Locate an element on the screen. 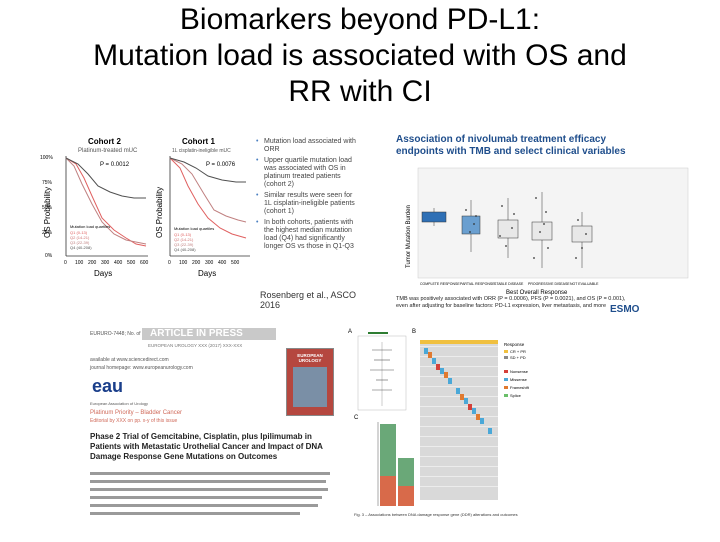  panel-b-label: B is located at coordinates (414, 332).